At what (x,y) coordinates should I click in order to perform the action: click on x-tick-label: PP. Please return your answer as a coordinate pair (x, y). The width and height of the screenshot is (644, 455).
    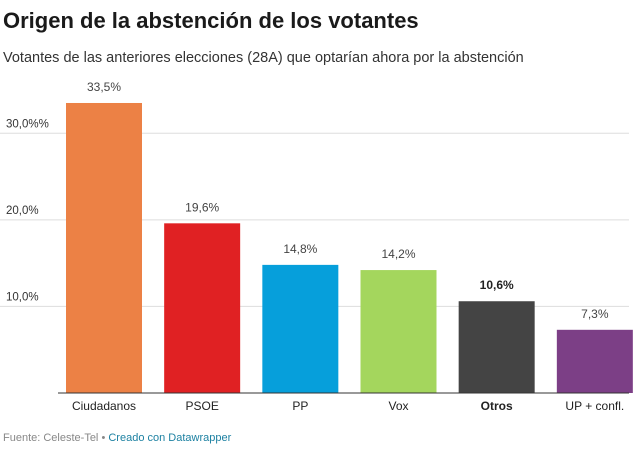
    Looking at the image, I should click on (300, 406).